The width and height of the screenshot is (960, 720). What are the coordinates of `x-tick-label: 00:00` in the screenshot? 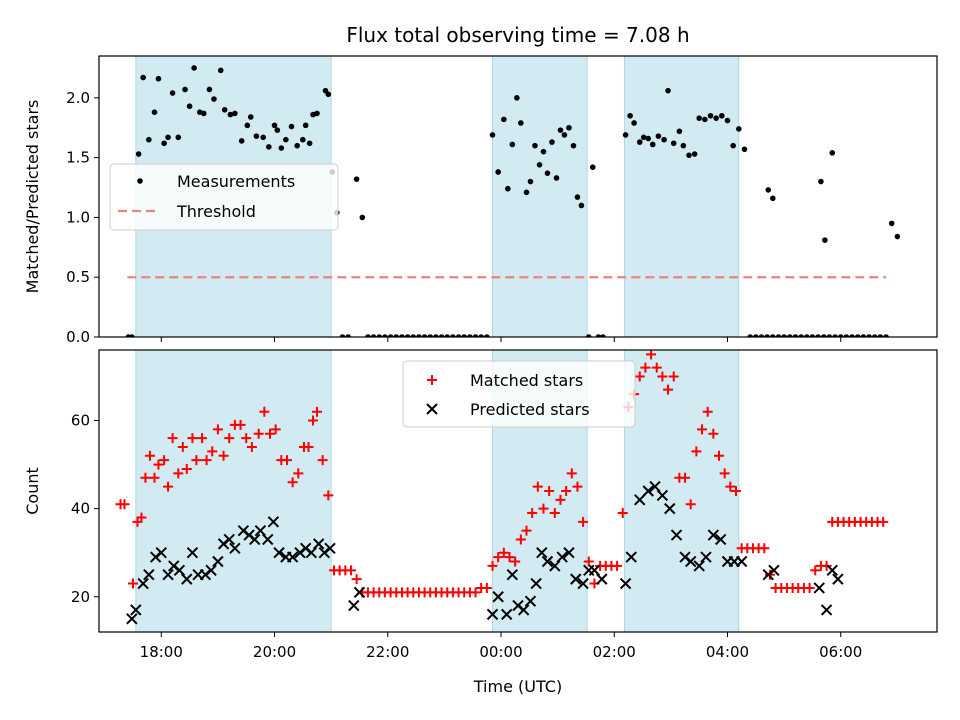 It's located at (500, 652).